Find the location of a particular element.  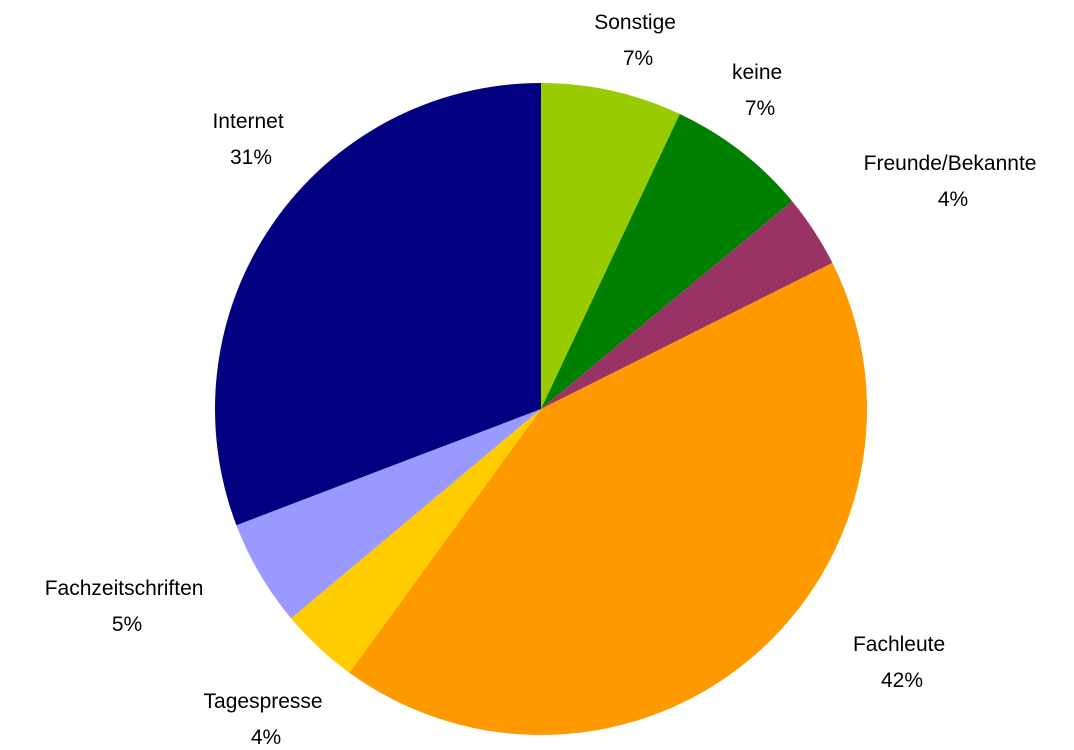

slice-label-internet-percent: 31% is located at coordinates (251, 157).